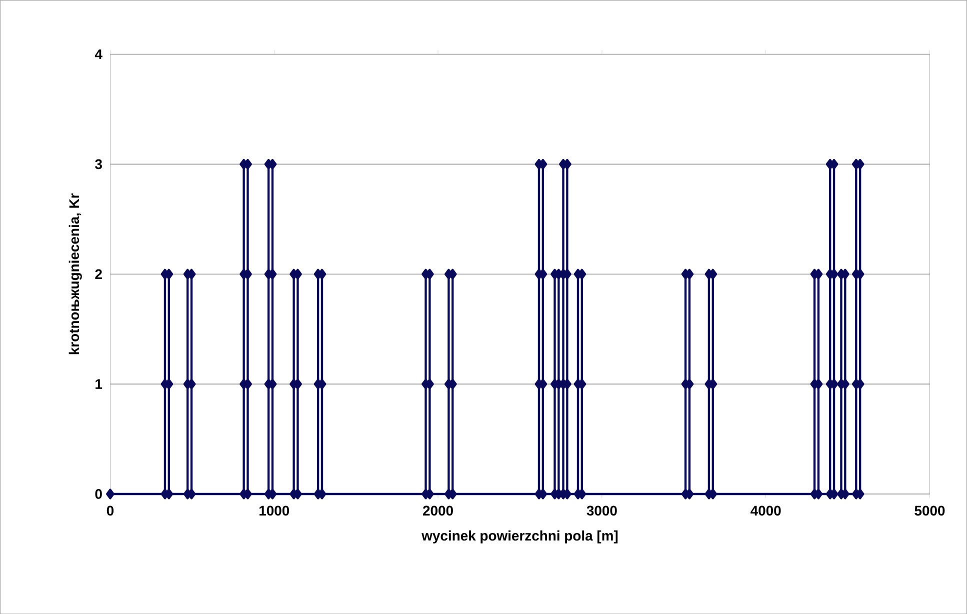 This screenshot has width=967, height=614. Describe the element at coordinates (601, 511) in the screenshot. I see `x-tick-label: 3000` at that location.